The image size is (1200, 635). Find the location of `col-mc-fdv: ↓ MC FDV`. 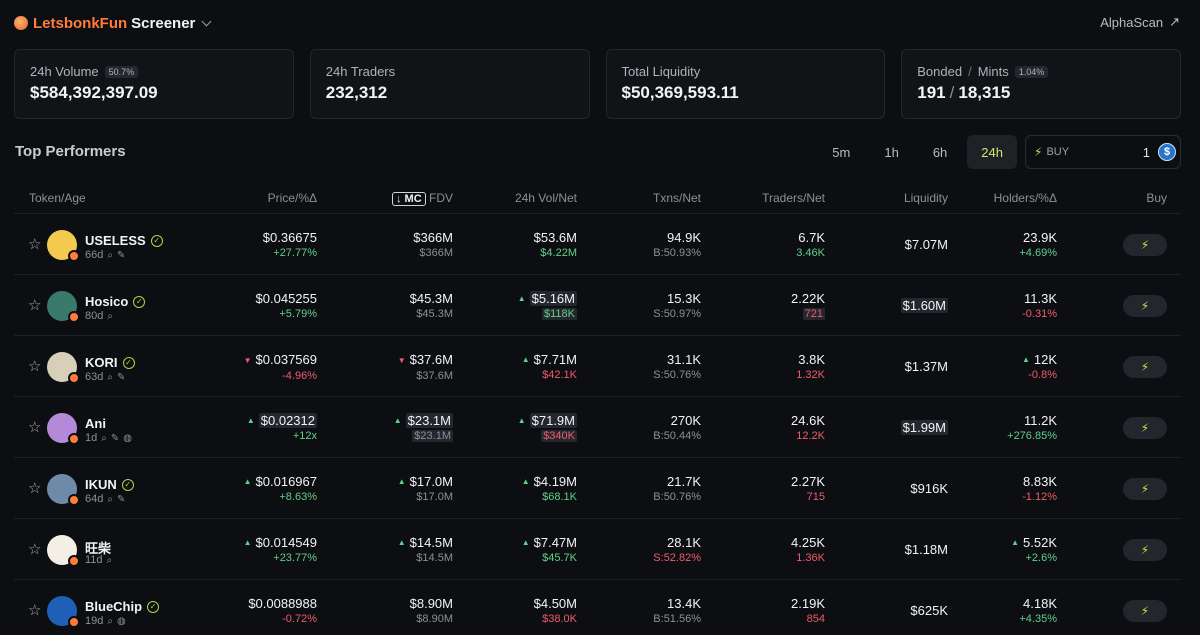

col-mc-fdv: ↓ MC FDV is located at coordinates (422, 198).